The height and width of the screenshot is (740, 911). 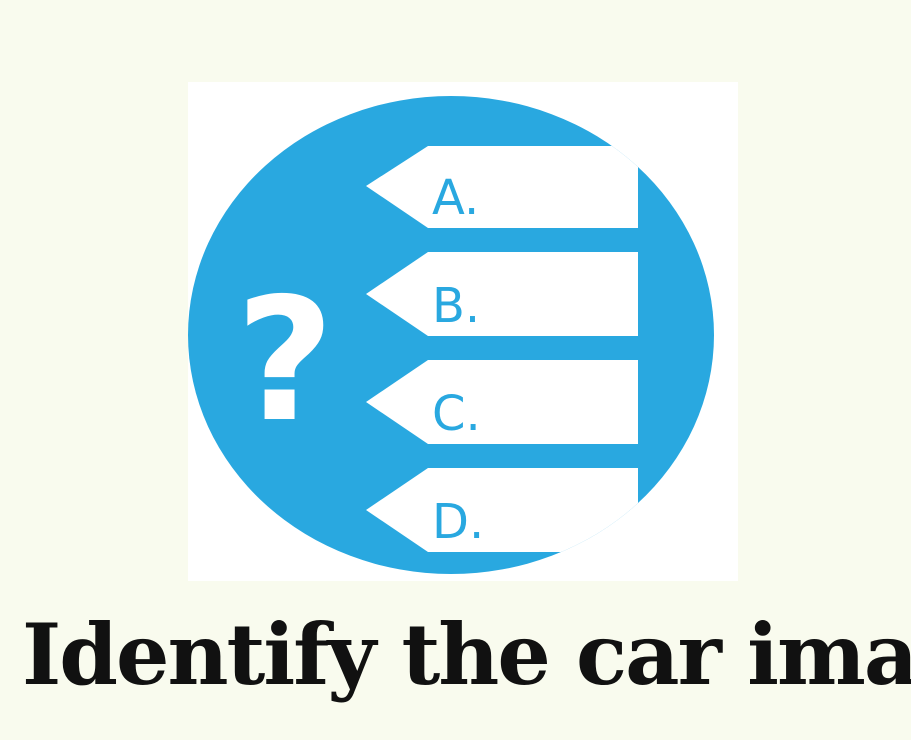 What do you see at coordinates (455, 198) in the screenshot?
I see `option-label-a: A.` at bounding box center [455, 198].